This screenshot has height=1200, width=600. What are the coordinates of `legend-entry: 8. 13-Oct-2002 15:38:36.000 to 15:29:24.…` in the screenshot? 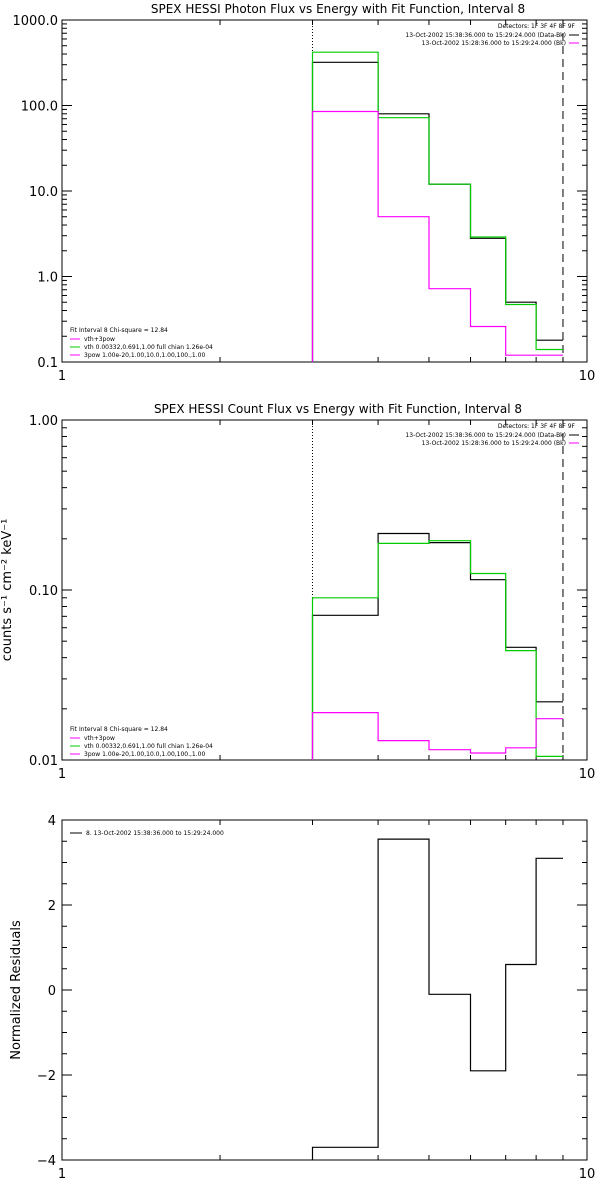 It's located at (155, 833).